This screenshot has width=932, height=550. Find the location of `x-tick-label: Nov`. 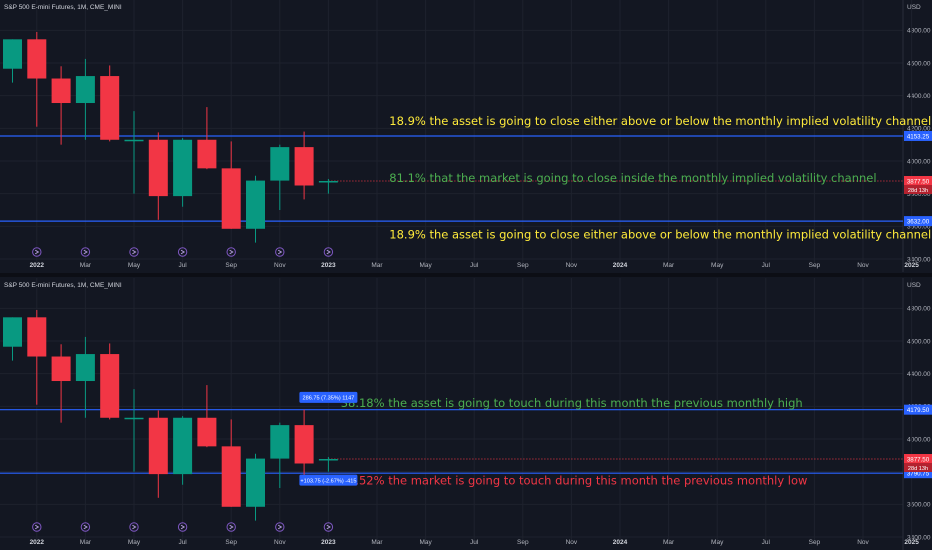

x-tick-label: Nov is located at coordinates (280, 542).